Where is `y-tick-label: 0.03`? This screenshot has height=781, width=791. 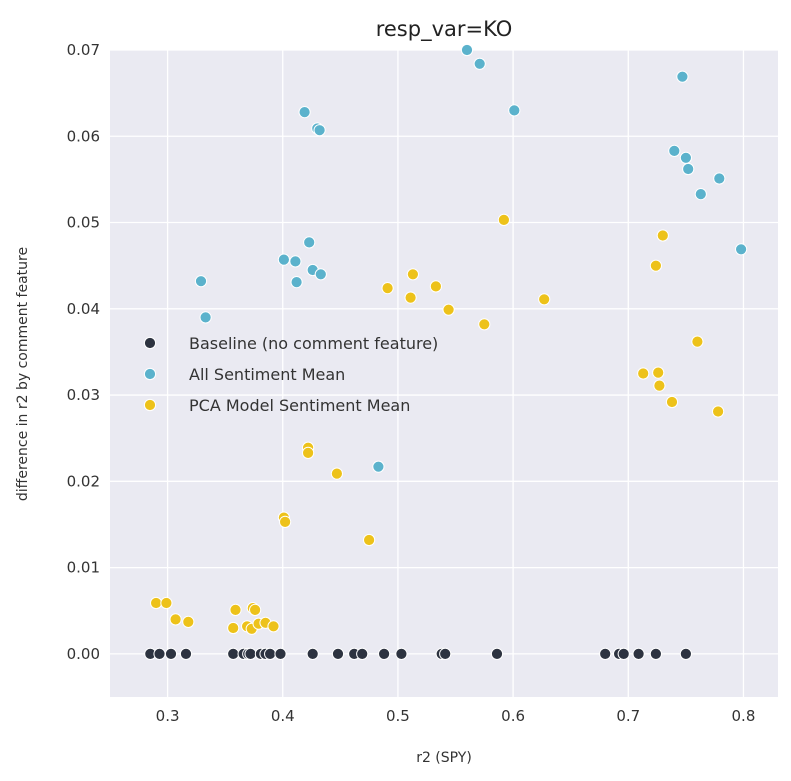 y-tick-label: 0.03 is located at coordinates (83, 395).